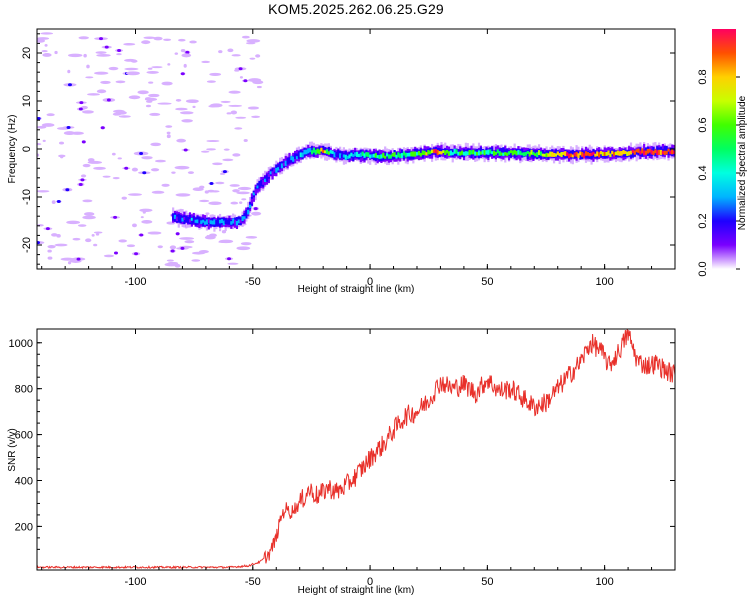 This screenshot has width=750, height=600. What do you see at coordinates (135, 582) in the screenshot?
I see `x-tick-label: -100` at bounding box center [135, 582].